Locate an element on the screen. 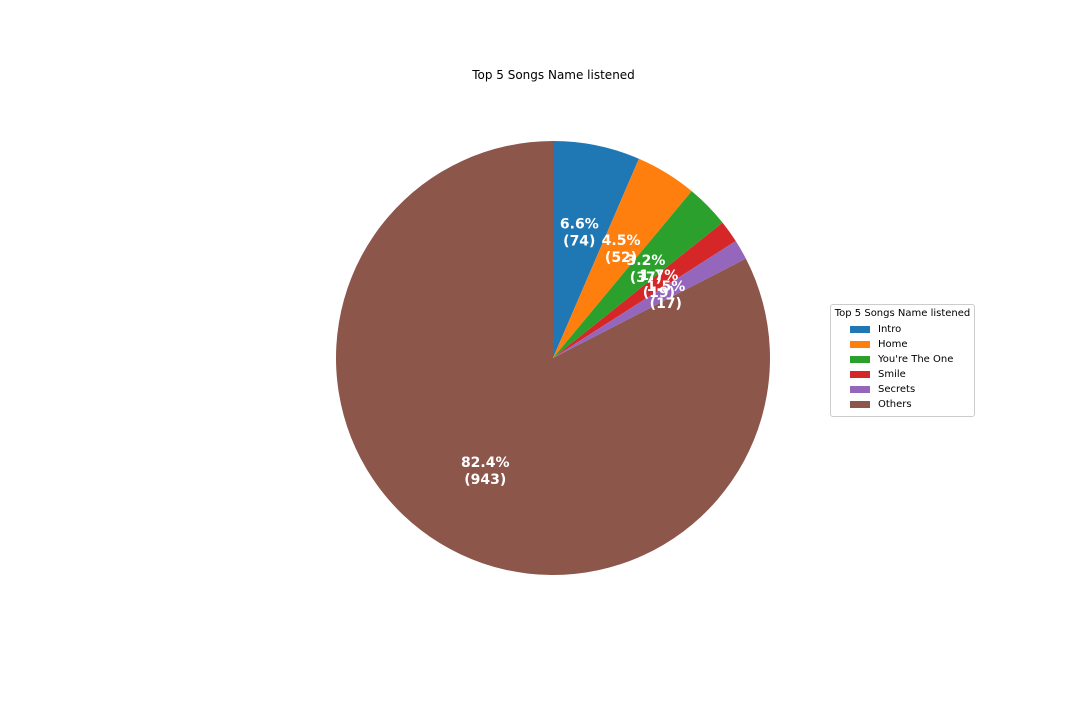  legend-item-secrets: Secrets is located at coordinates (902, 389).